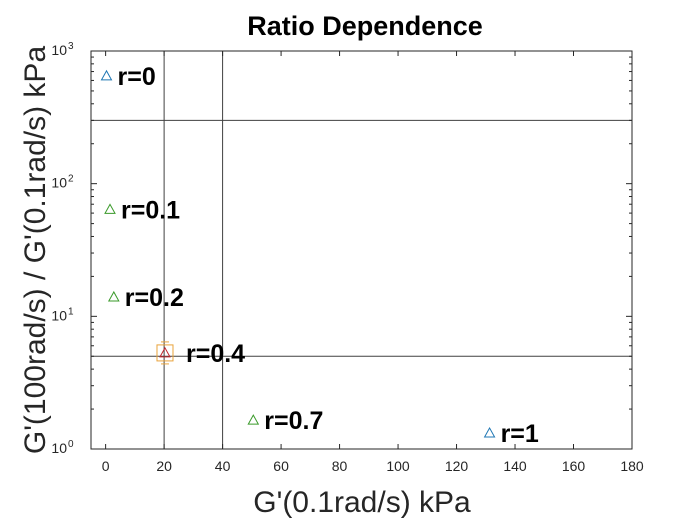 Image resolution: width=700 pixels, height=525 pixels. Describe the element at coordinates (71, 46) in the screenshot. I see `y-tick-exponent: 3` at that location.